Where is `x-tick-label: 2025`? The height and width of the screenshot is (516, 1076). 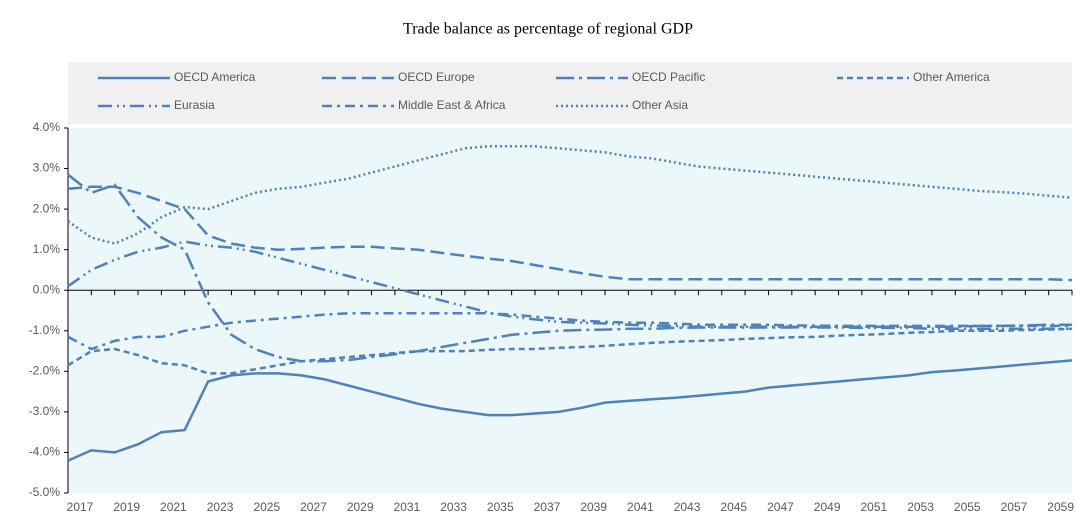 x-tick-label: 2025 is located at coordinates (266, 507).